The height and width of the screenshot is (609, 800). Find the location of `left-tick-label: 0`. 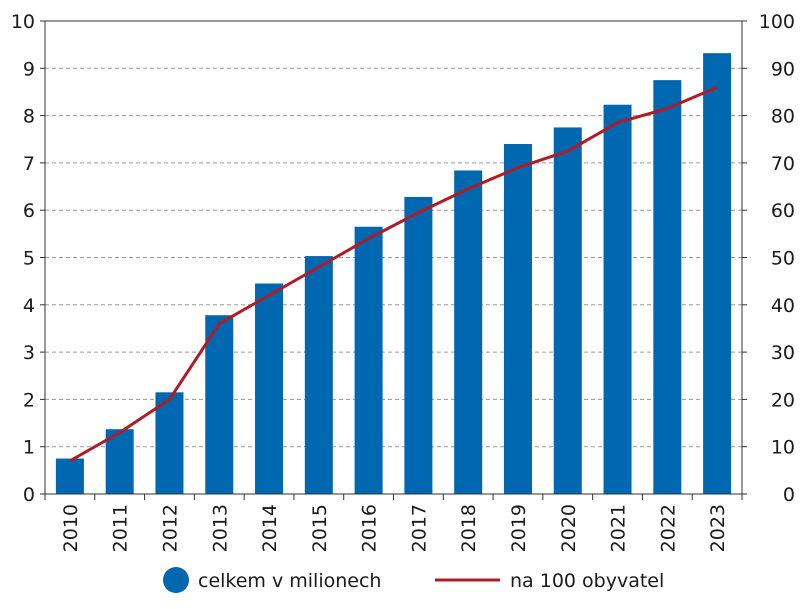

left-tick-label: 0 is located at coordinates (29, 495).